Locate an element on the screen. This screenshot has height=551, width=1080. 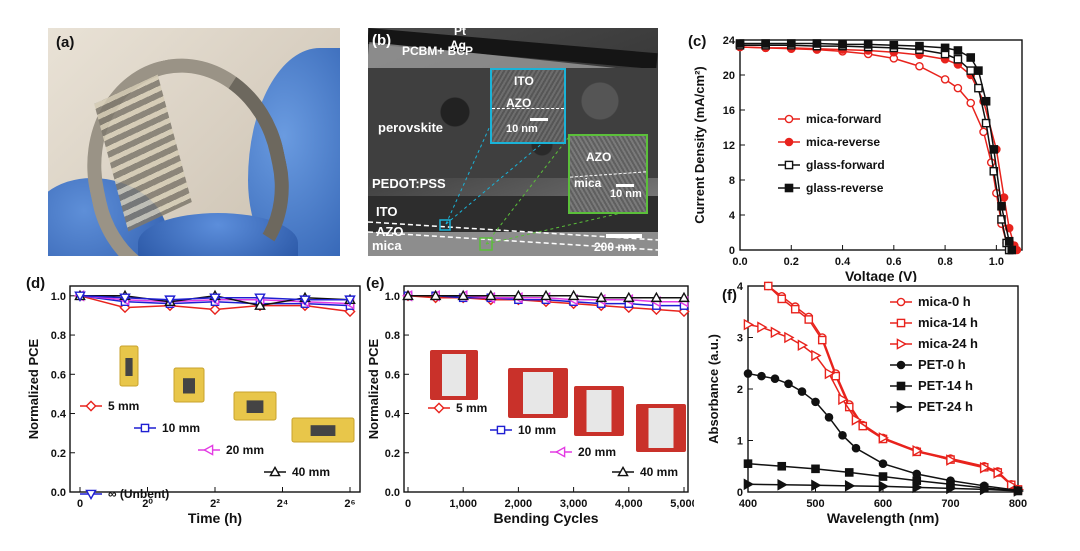
legend-label: mica-forward is located at coordinates (843, 119).